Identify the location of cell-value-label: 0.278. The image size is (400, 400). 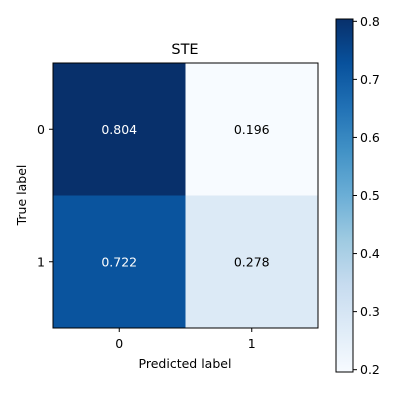
(252, 261).